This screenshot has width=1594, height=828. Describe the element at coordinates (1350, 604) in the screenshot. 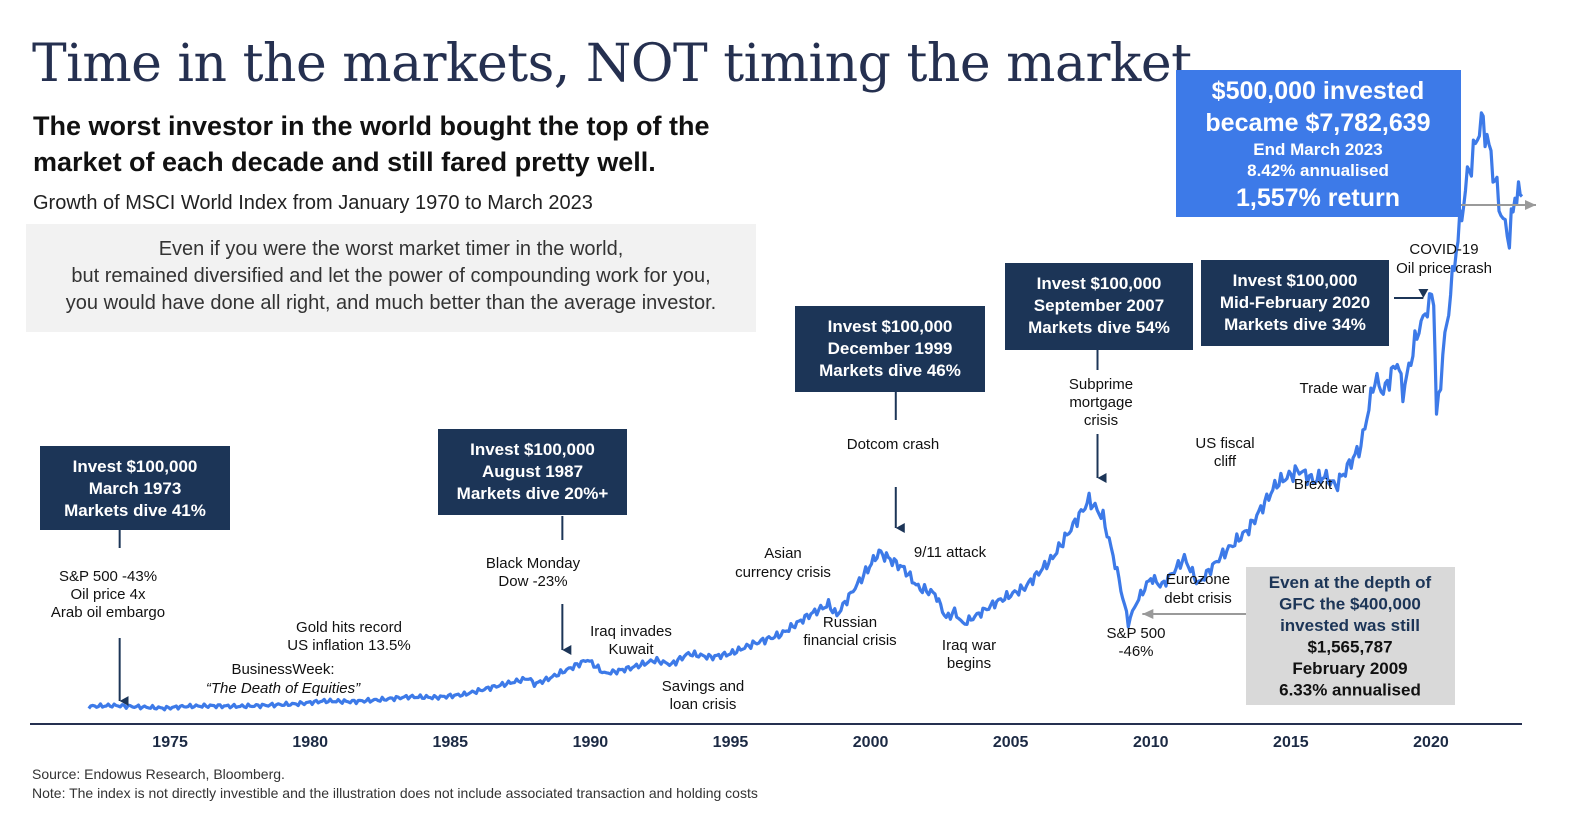

I see `gfc-box-line: GFC the $400,000` at that location.